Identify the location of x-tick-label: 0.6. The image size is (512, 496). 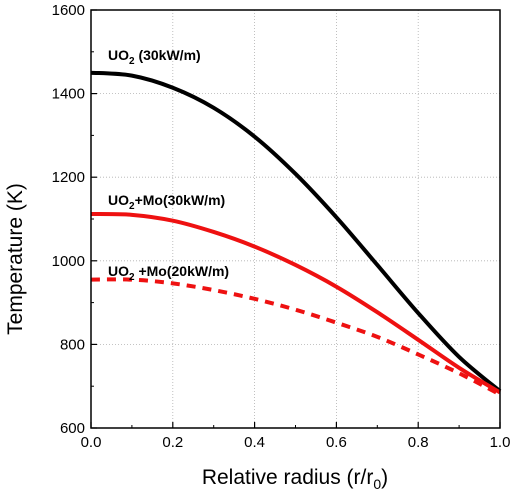
(336, 442).